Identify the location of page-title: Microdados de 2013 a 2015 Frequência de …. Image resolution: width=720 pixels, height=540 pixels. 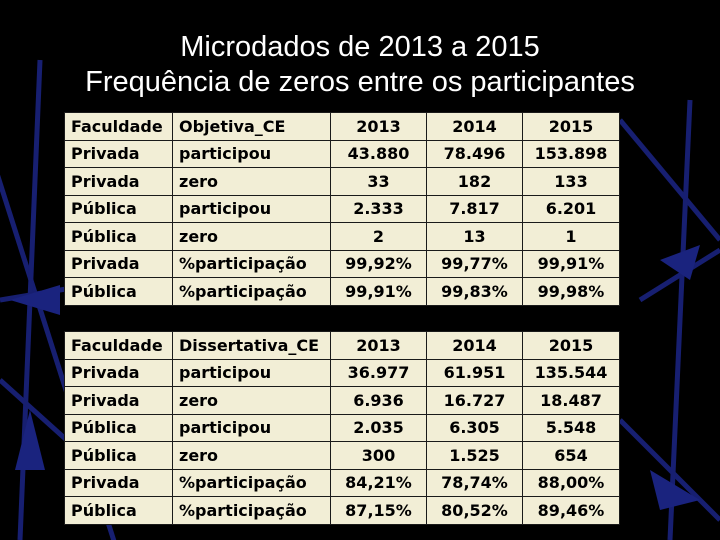
(360, 65).